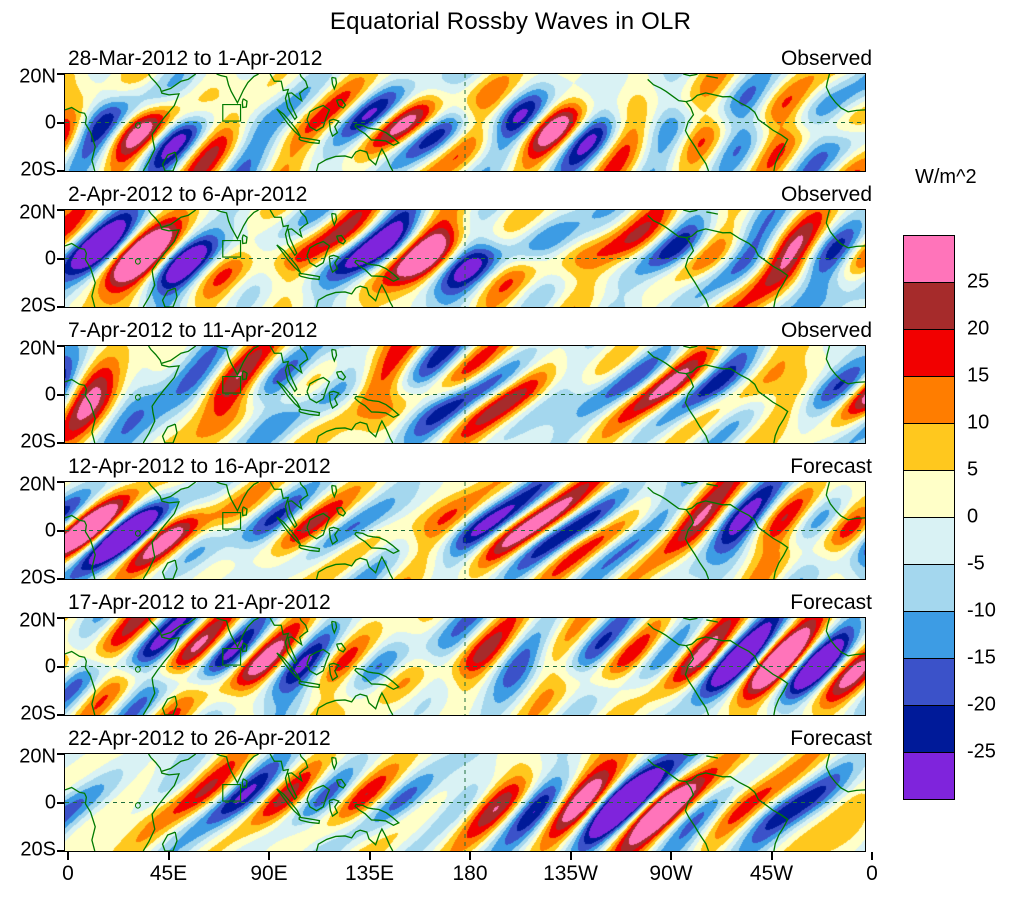 The width and height of the screenshot is (1021, 922). What do you see at coordinates (193, 330) in the screenshot?
I see `panel-3-date-range: 7-Apr-2012 to 11-Apr-2012` at bounding box center [193, 330].